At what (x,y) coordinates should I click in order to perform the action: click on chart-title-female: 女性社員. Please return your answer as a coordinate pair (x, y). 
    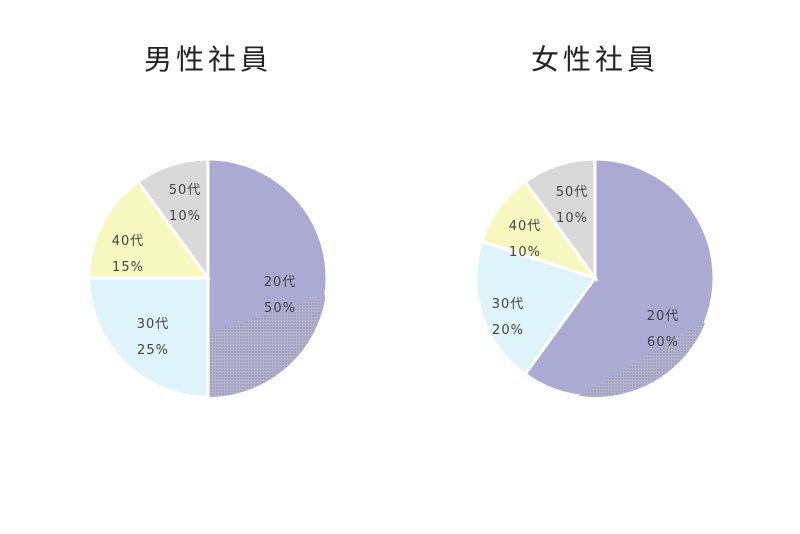
    Looking at the image, I should click on (594, 59).